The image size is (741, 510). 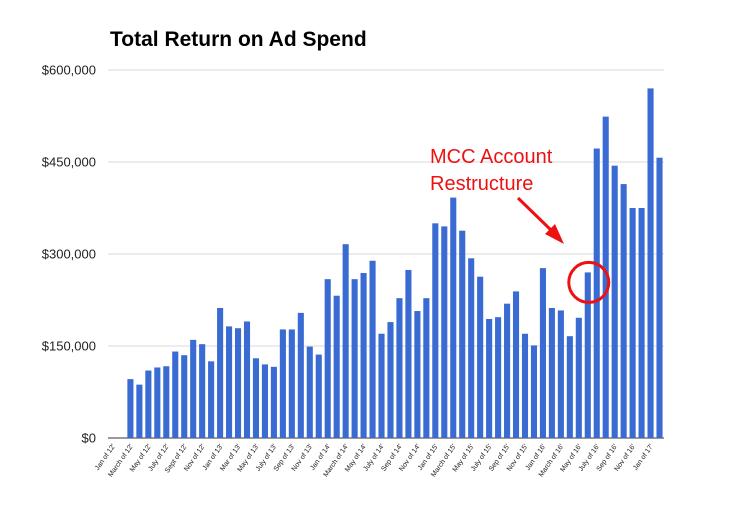 I want to click on annotation-arrow-shaft, so click(x=535, y=215).